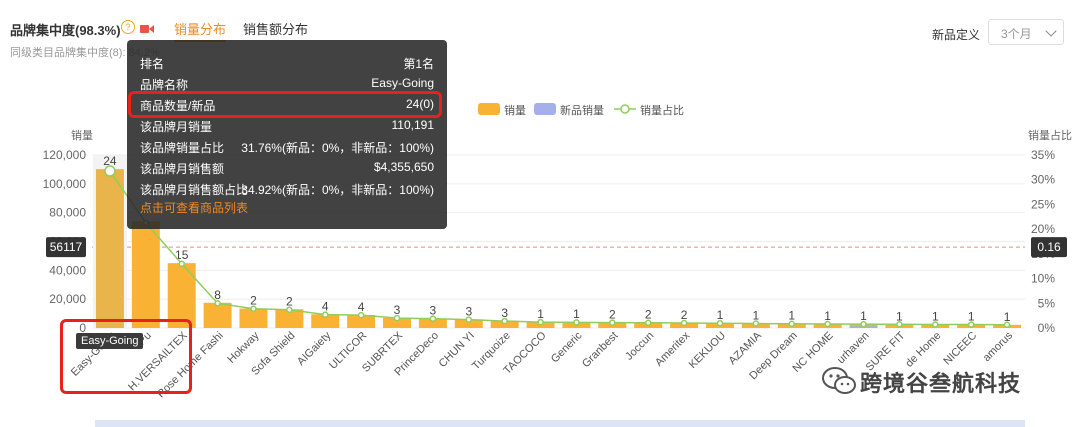 The width and height of the screenshot is (1080, 427). What do you see at coordinates (128, 27) in the screenshot?
I see `question-circle-icon: ?` at bounding box center [128, 27].